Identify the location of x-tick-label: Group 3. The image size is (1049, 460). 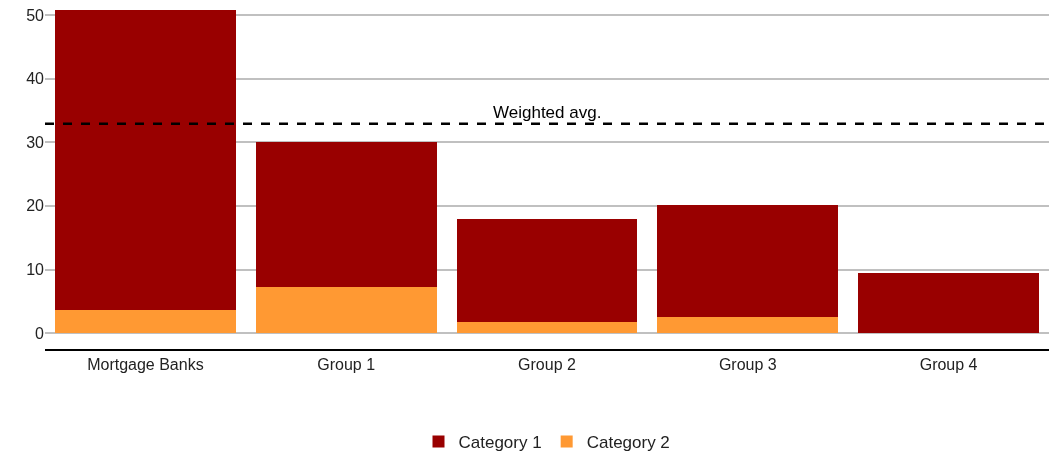
(747, 365).